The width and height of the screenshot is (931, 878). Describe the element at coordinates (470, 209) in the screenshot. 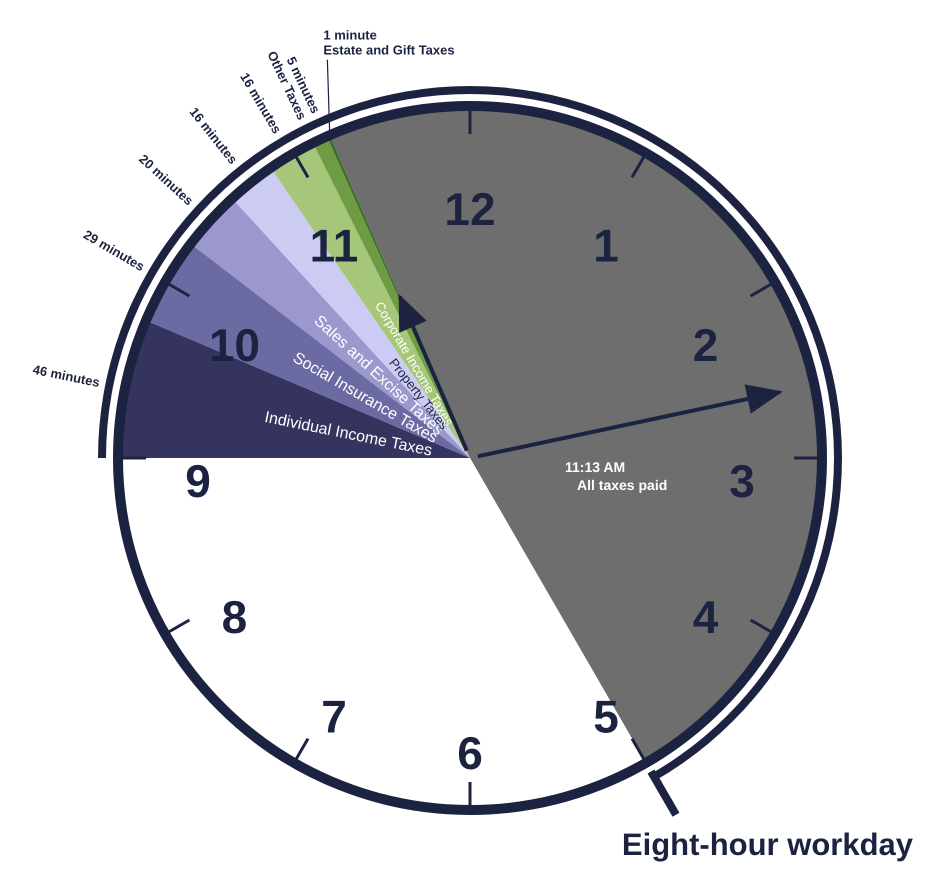

I see `text: 12` at that location.